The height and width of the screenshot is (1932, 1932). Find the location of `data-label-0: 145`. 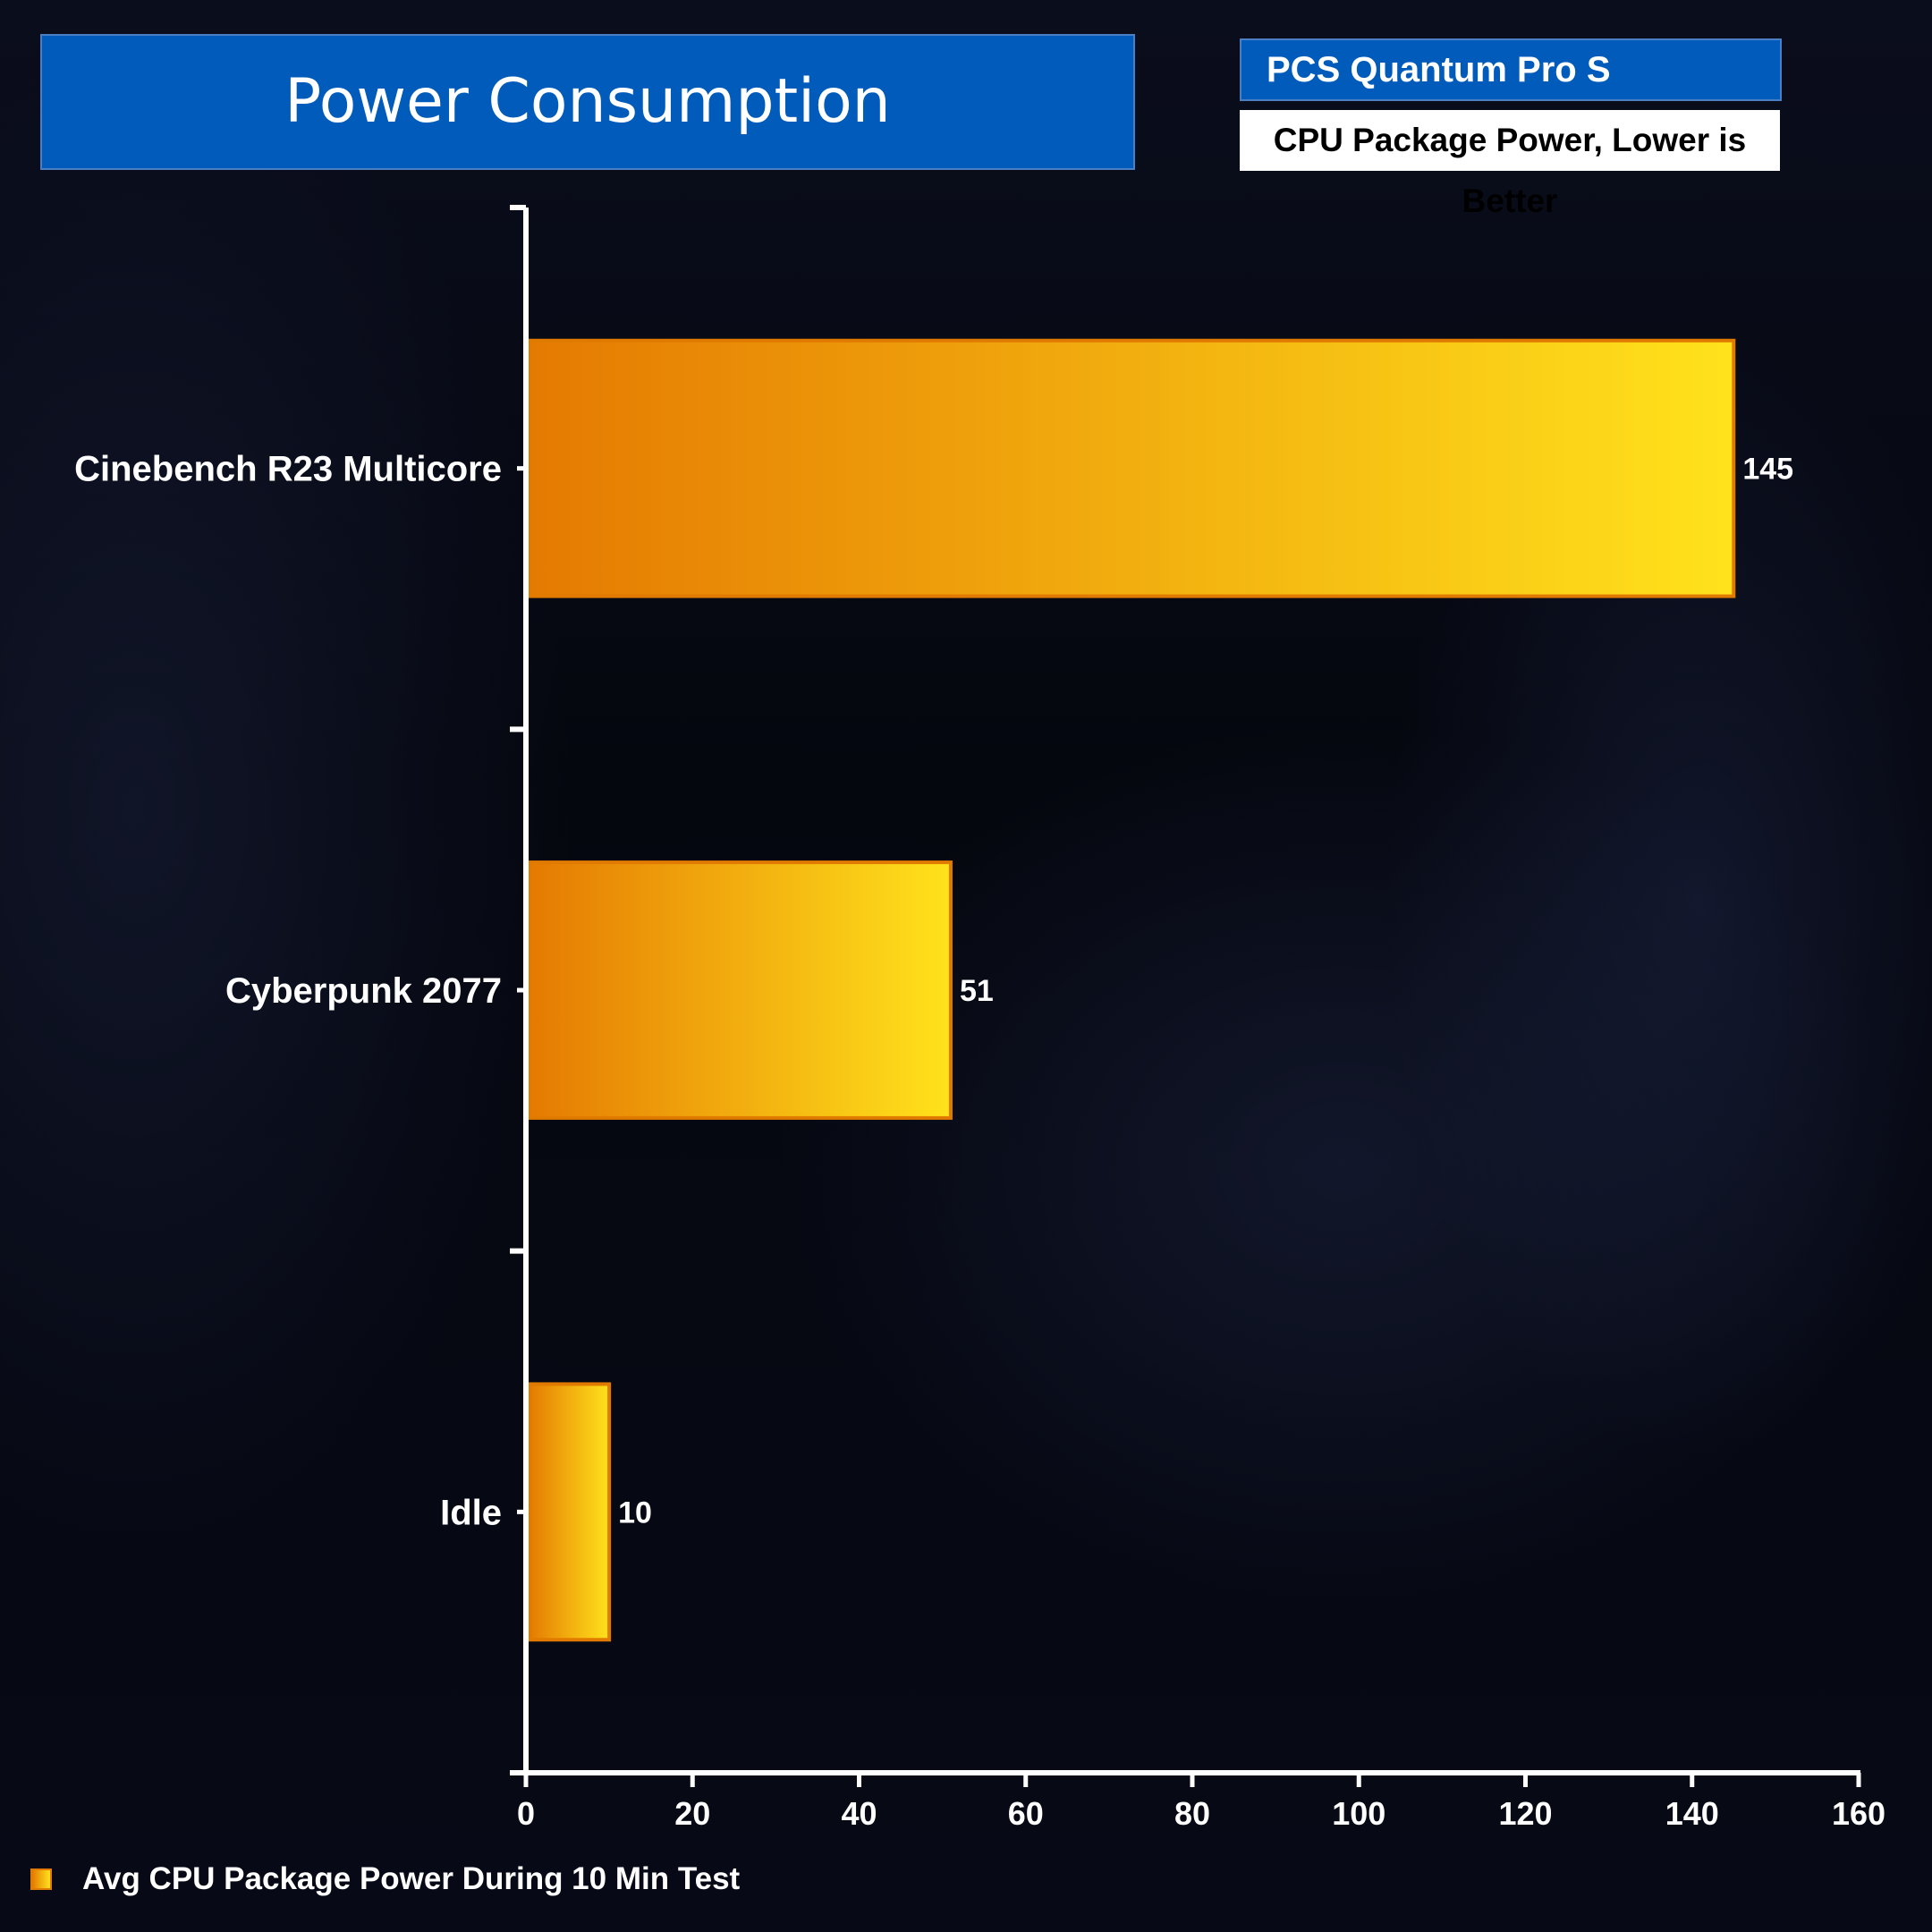

data-label-0: 145 is located at coordinates (1767, 470).